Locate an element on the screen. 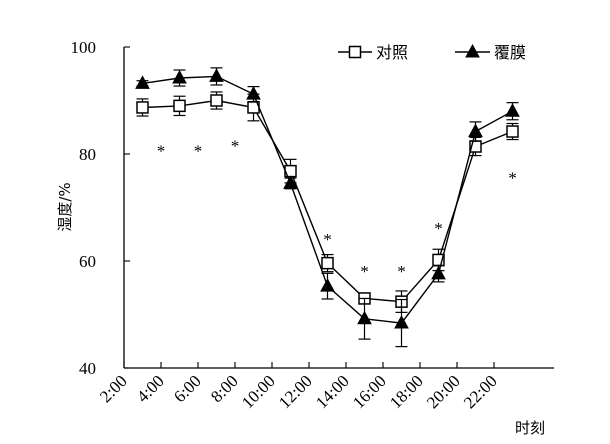 This screenshot has width=610, height=444. x-tick-label: 20:00 is located at coordinates (443, 391).